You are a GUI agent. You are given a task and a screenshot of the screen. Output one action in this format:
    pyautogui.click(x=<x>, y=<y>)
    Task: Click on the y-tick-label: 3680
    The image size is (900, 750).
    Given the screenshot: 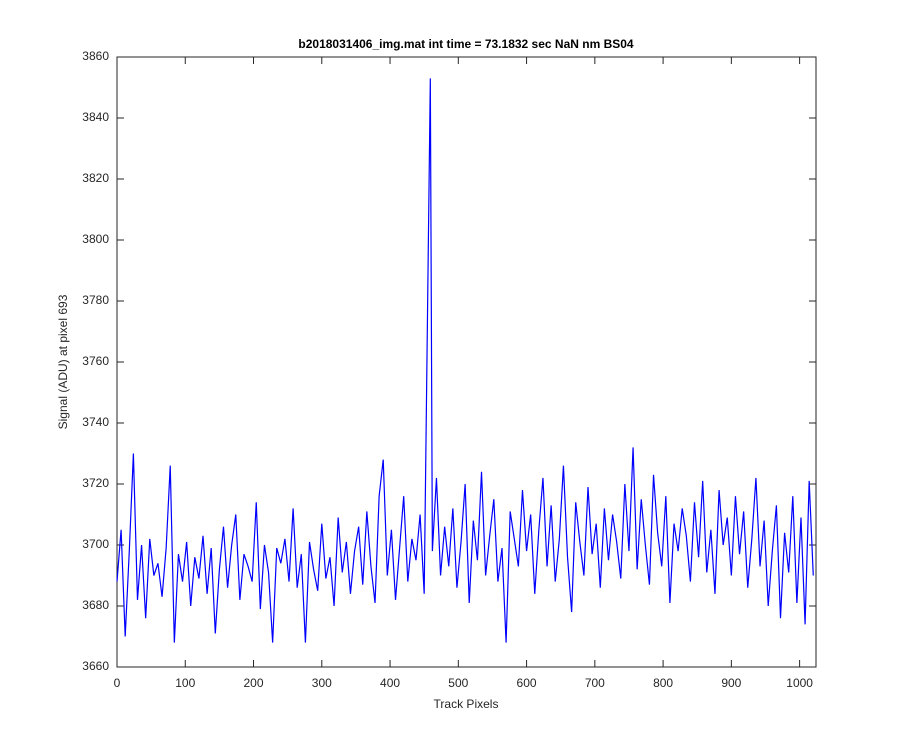 What is the action you would take?
    pyautogui.click(x=95, y=605)
    